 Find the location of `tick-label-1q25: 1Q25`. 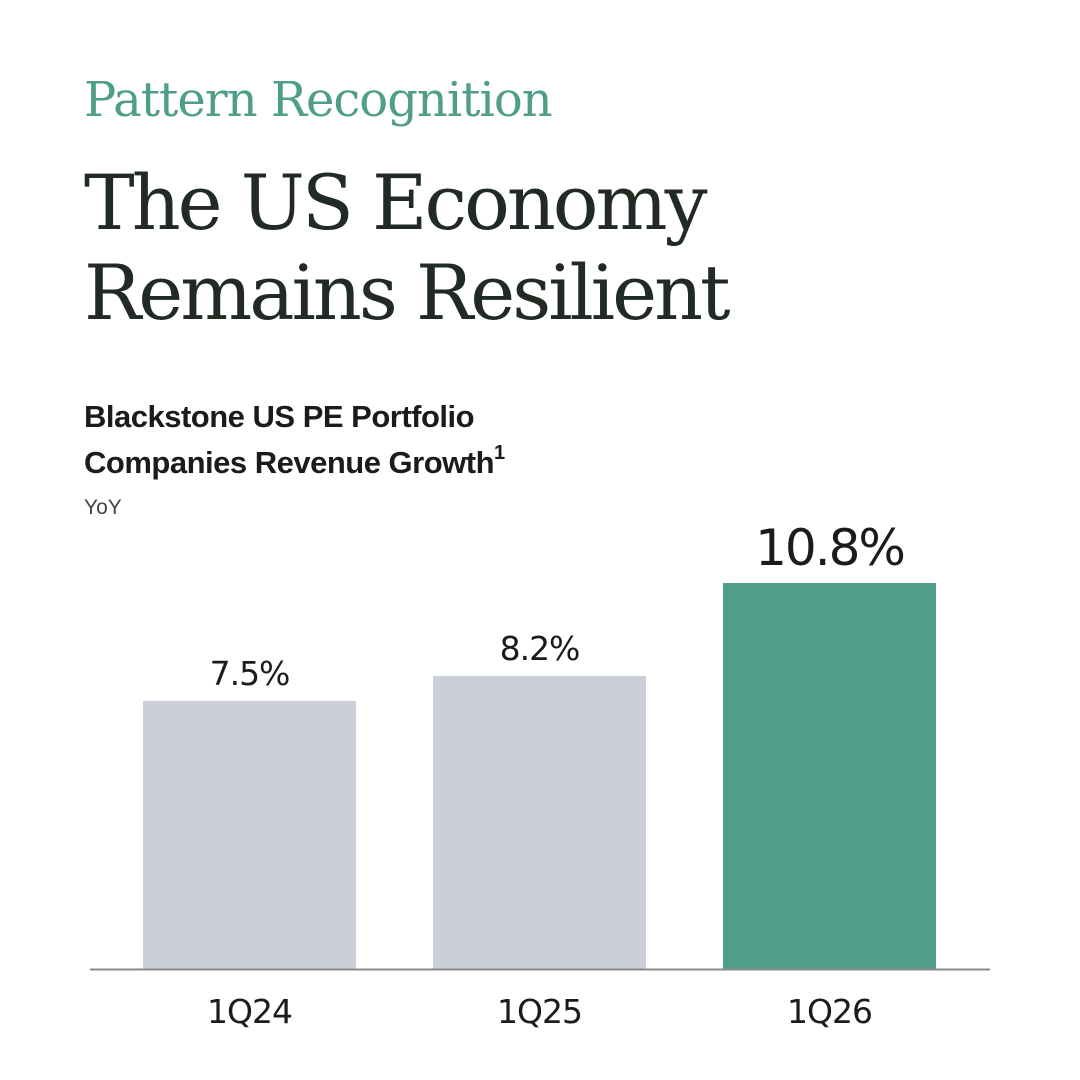

tick-label-1q25: 1Q25 is located at coordinates (539, 1011).